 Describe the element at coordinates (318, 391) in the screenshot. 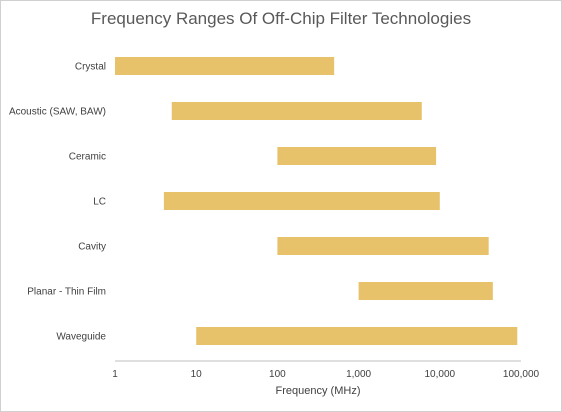

I see `x-axis-title: Frequency (MHz)` at that location.